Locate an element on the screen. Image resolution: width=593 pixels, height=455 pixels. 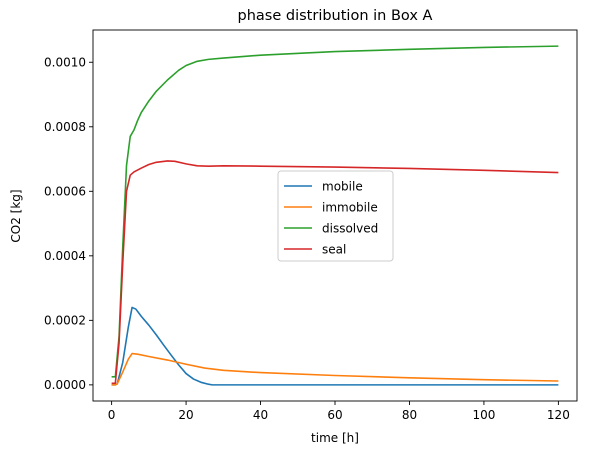
x-tick-label: 120 is located at coordinates (558, 415).